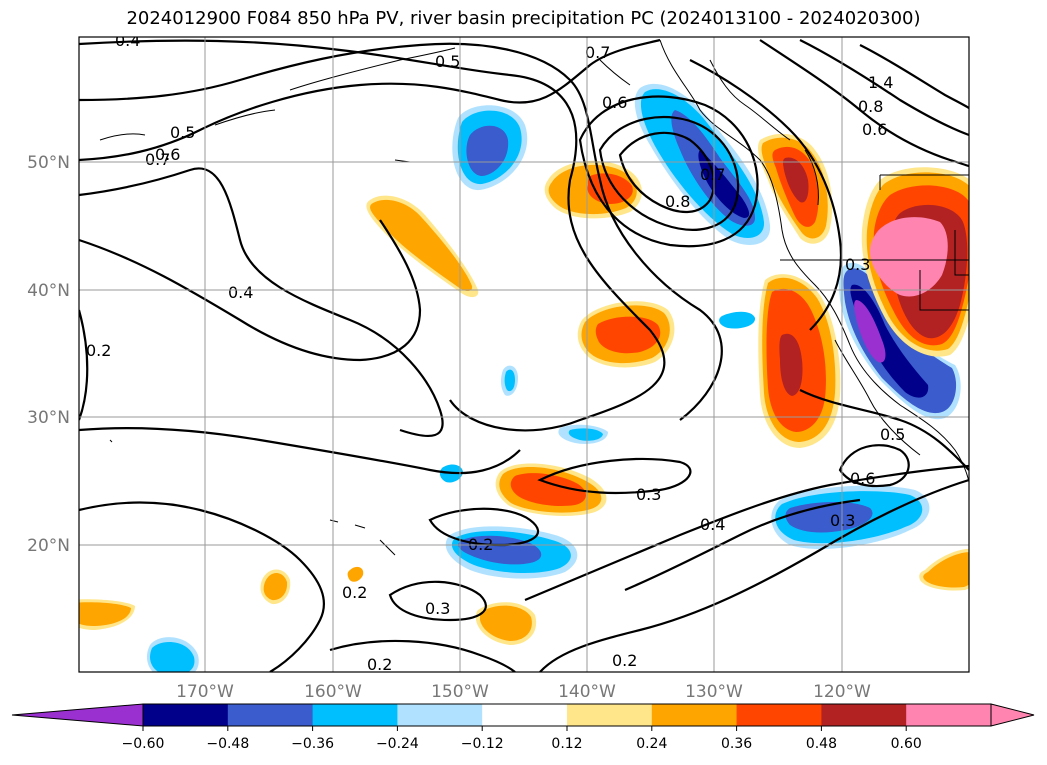 Image resolution: width=1047 pixels, height=765 pixels. I want to click on colorbar-tick-label: −0.12, so click(482, 744).